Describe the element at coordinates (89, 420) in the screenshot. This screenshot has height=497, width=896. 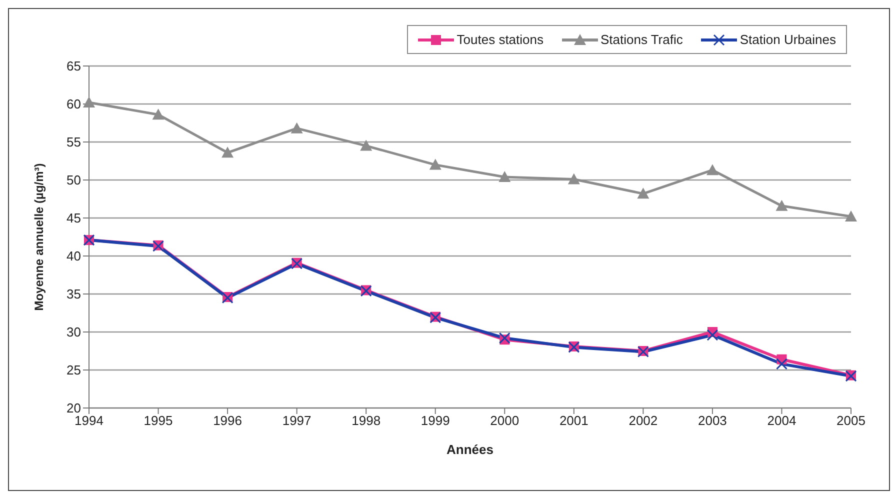
I see `x-tick-label: 1994` at that location.